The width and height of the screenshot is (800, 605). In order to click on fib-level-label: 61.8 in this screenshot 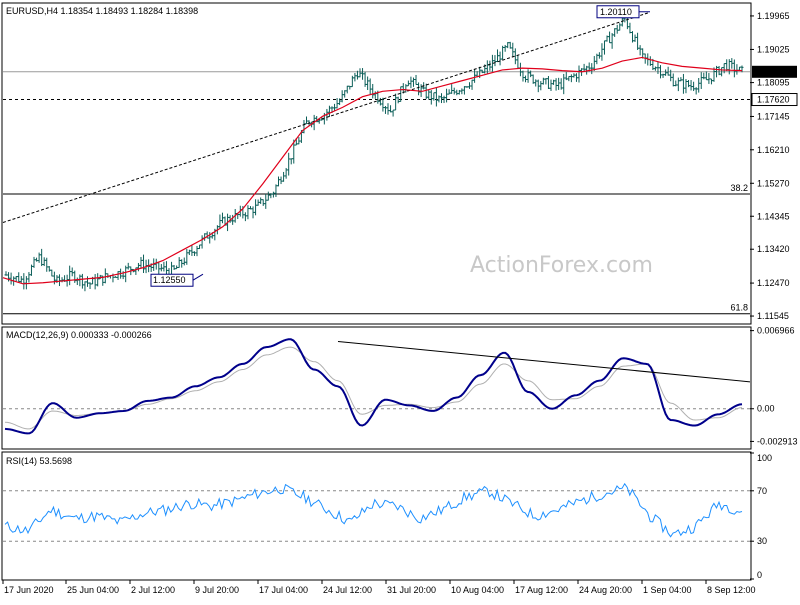, I will do `click(739, 308)`.